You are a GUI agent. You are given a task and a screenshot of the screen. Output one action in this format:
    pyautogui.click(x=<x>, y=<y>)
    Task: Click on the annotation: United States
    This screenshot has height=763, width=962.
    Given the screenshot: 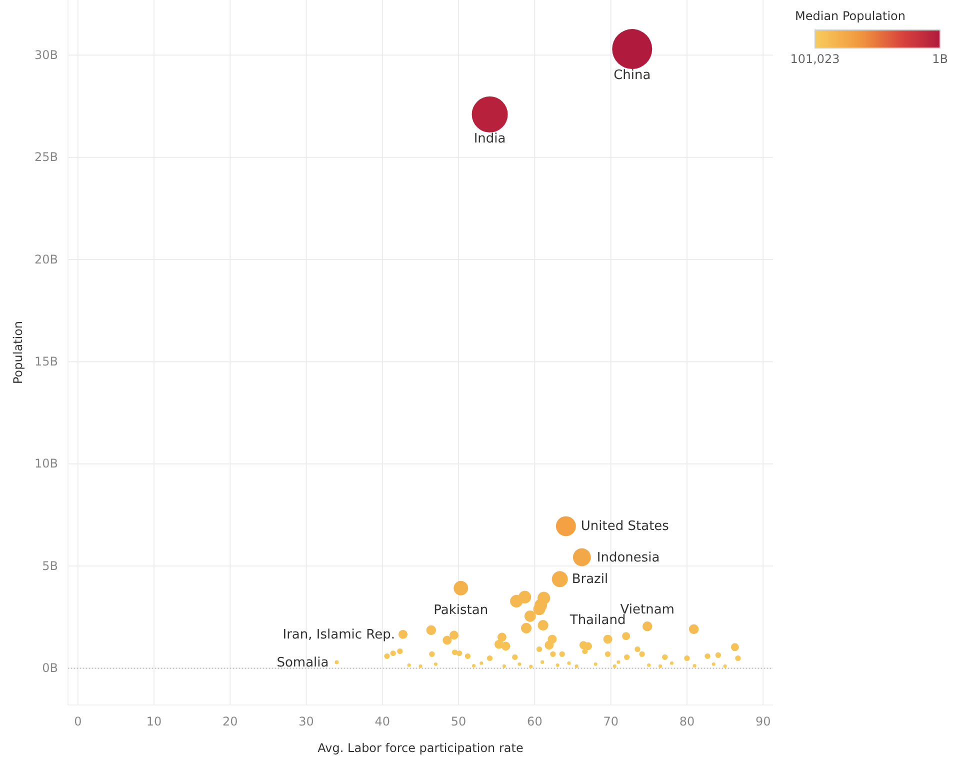 What is the action you would take?
    pyautogui.click(x=625, y=526)
    